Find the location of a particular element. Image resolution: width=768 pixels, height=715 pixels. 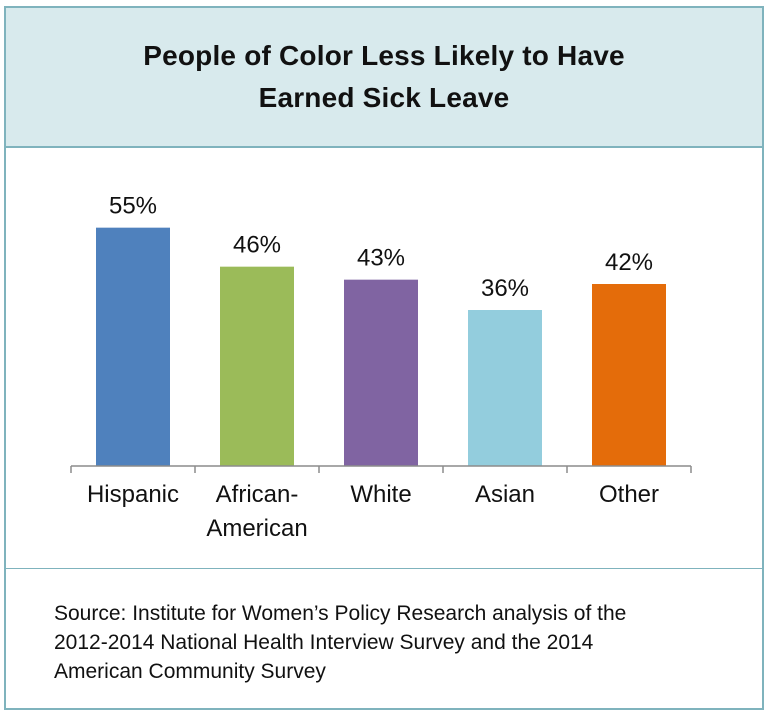

source-line-3: American Community Survey is located at coordinates (190, 671).